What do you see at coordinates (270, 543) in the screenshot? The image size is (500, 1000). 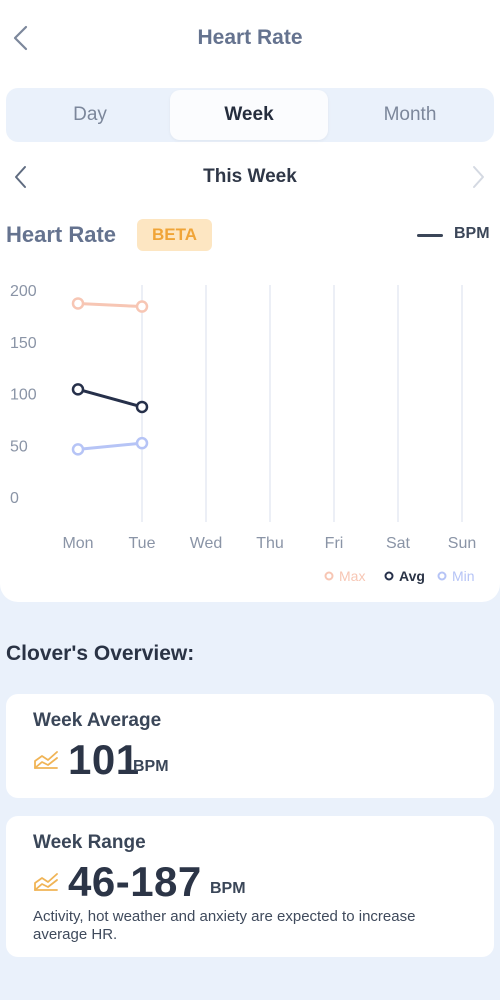 I see `x-tick-label: Thu` at bounding box center [270, 543].